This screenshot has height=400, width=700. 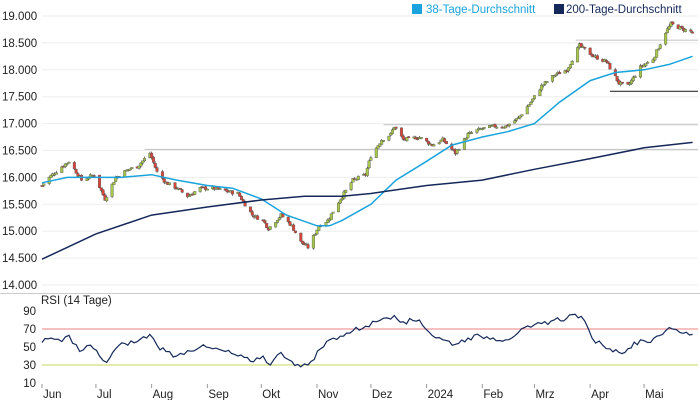 I want to click on x-axis-month-label: Jun, so click(x=52, y=394).